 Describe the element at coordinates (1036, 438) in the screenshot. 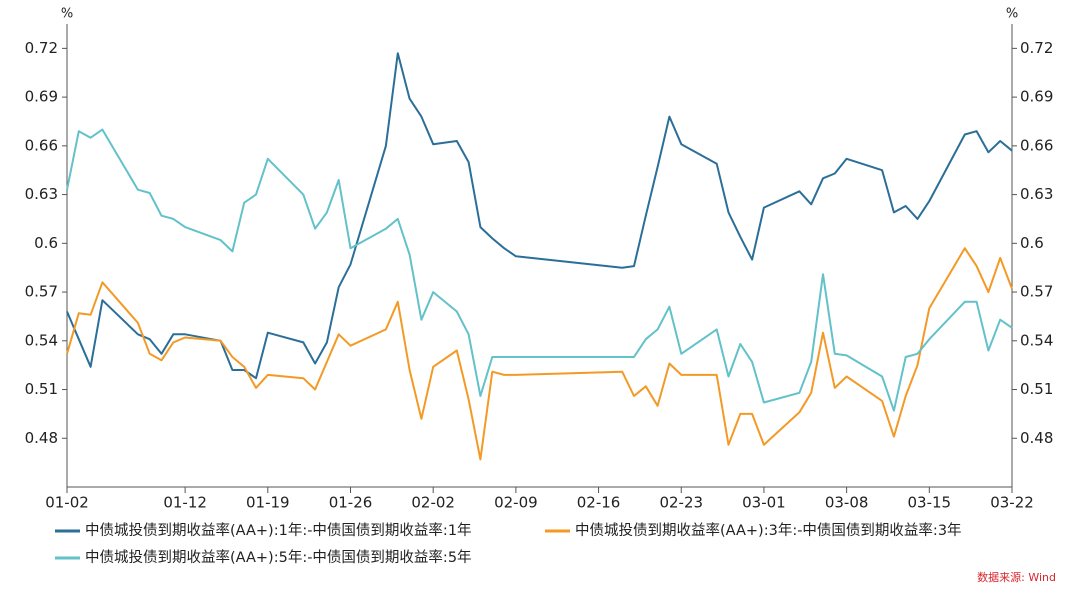

I see `y2-tick-label: 0.48` at that location.